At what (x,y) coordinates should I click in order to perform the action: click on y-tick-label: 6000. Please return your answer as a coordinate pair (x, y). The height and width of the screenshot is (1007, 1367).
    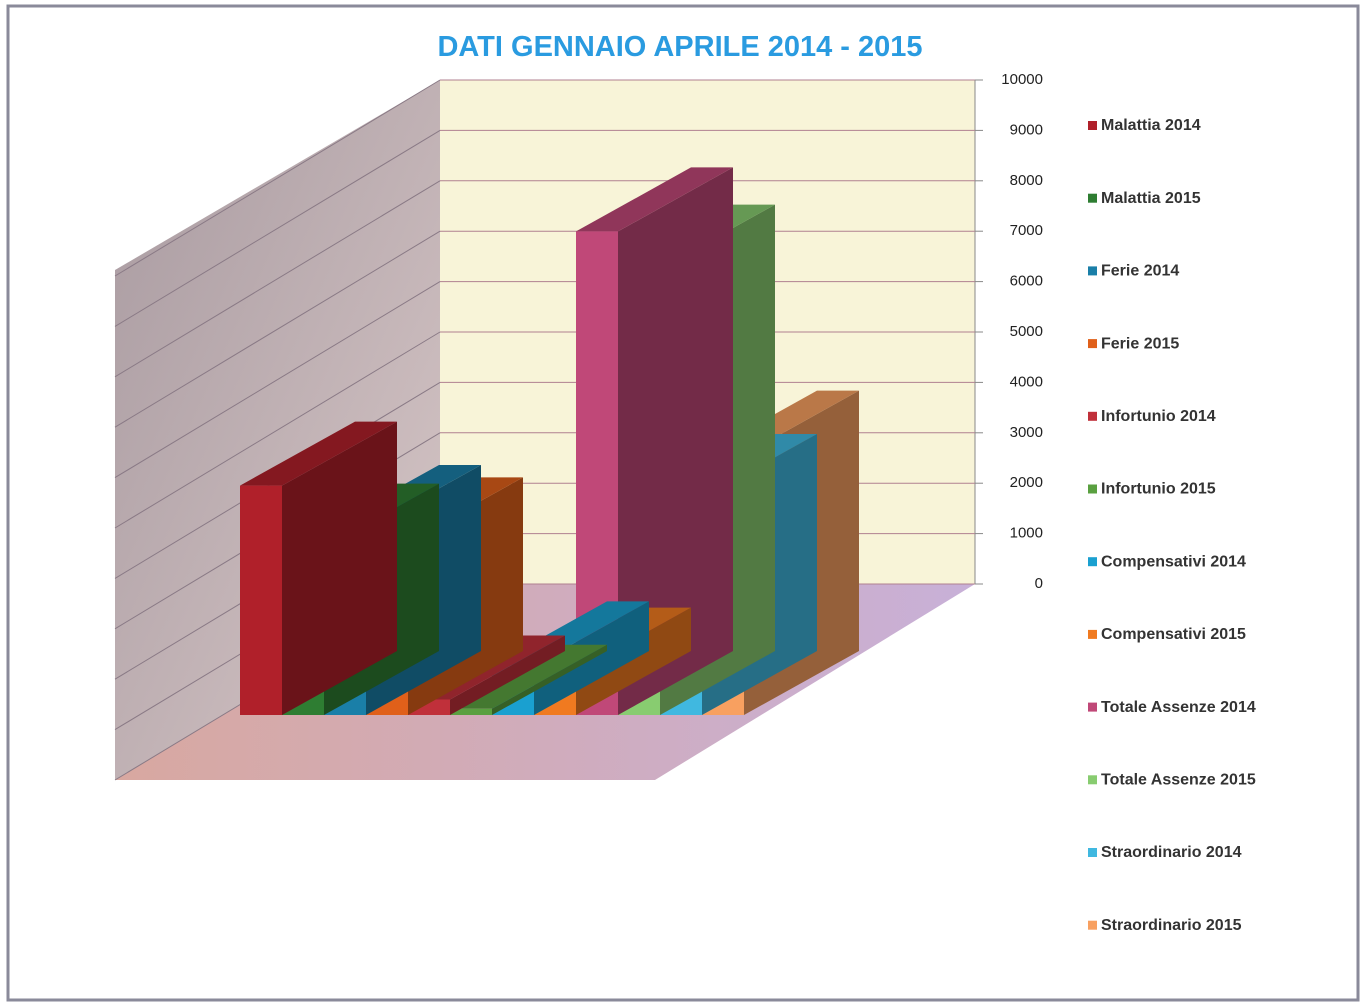
    Looking at the image, I should click on (1026, 281).